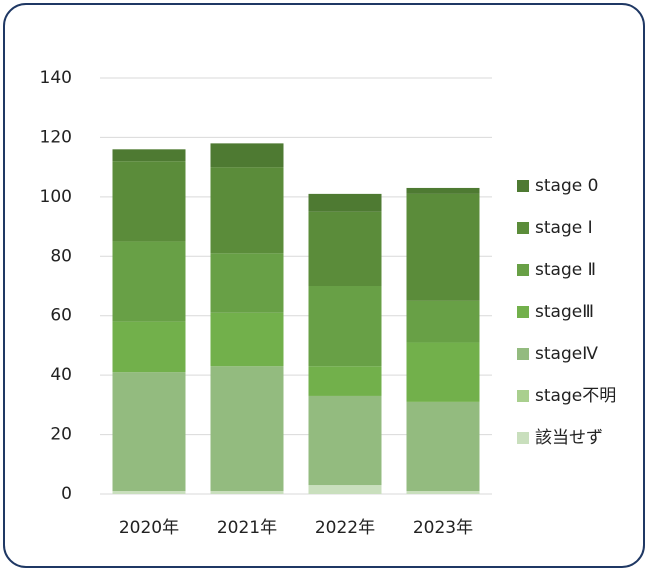 This screenshot has height=575, width=648. Describe the element at coordinates (565, 270) in the screenshot. I see `legend-label: stage Ⅱ` at that location.